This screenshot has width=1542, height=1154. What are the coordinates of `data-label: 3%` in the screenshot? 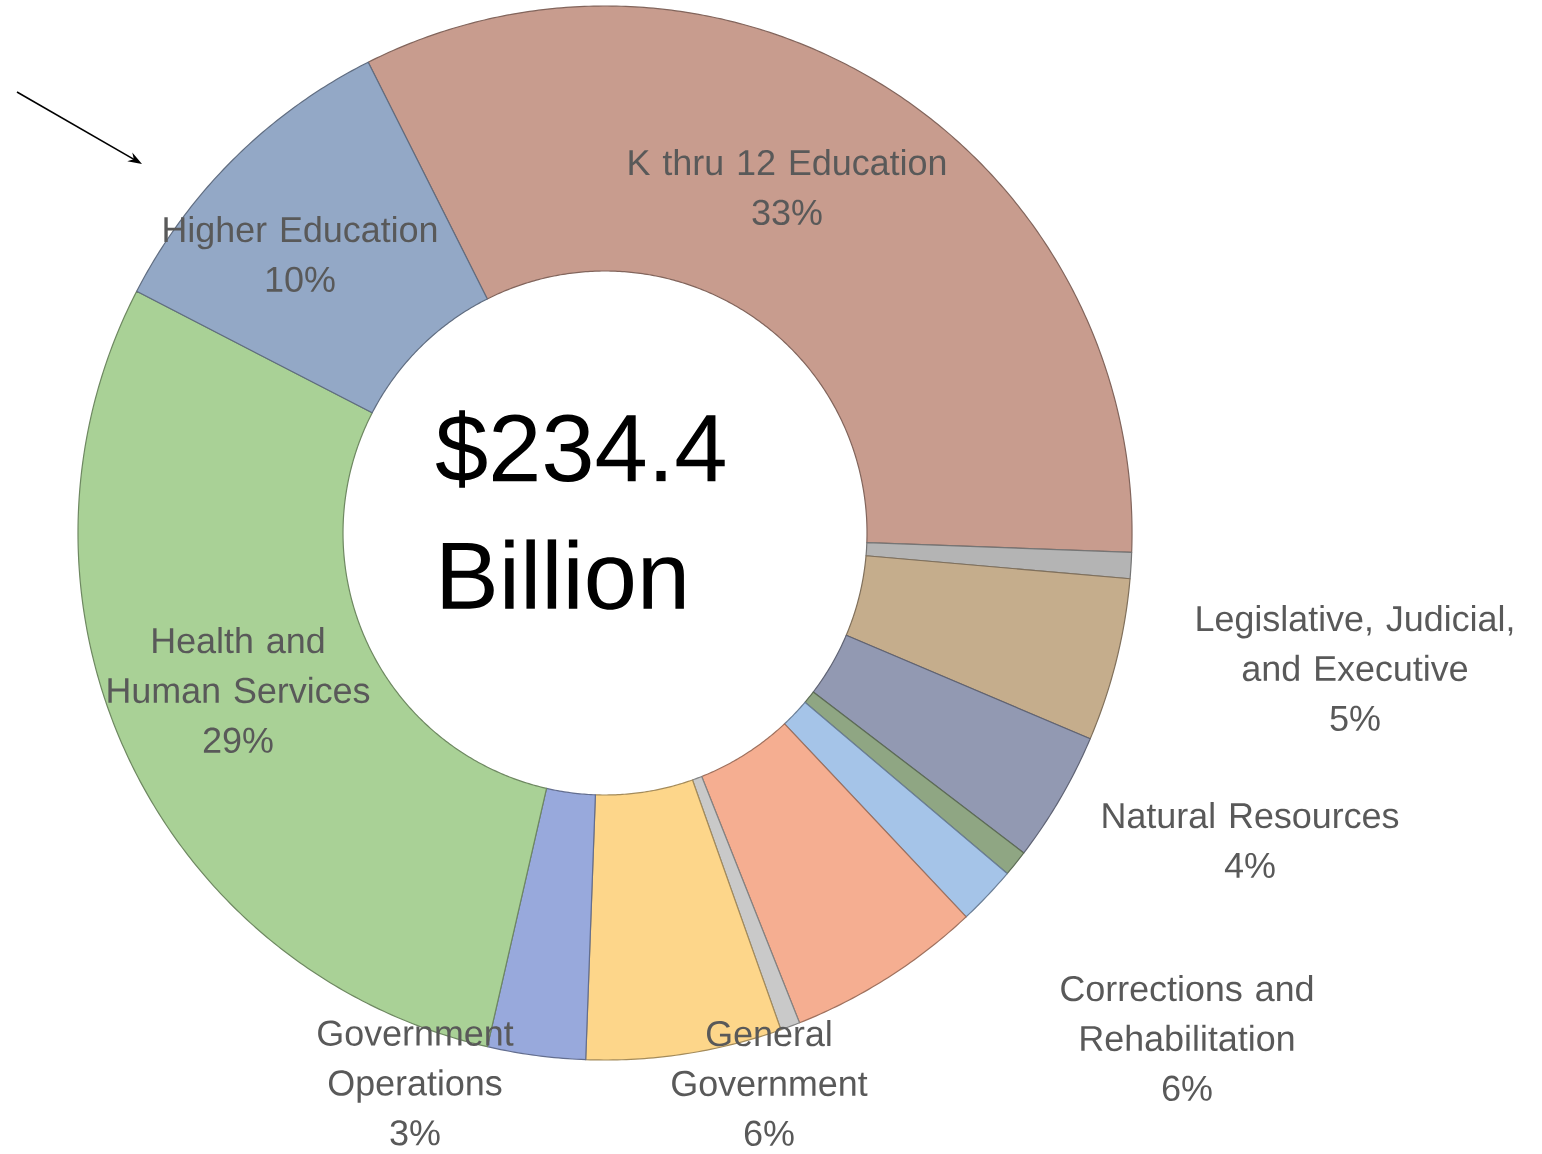 It's located at (415, 1133).